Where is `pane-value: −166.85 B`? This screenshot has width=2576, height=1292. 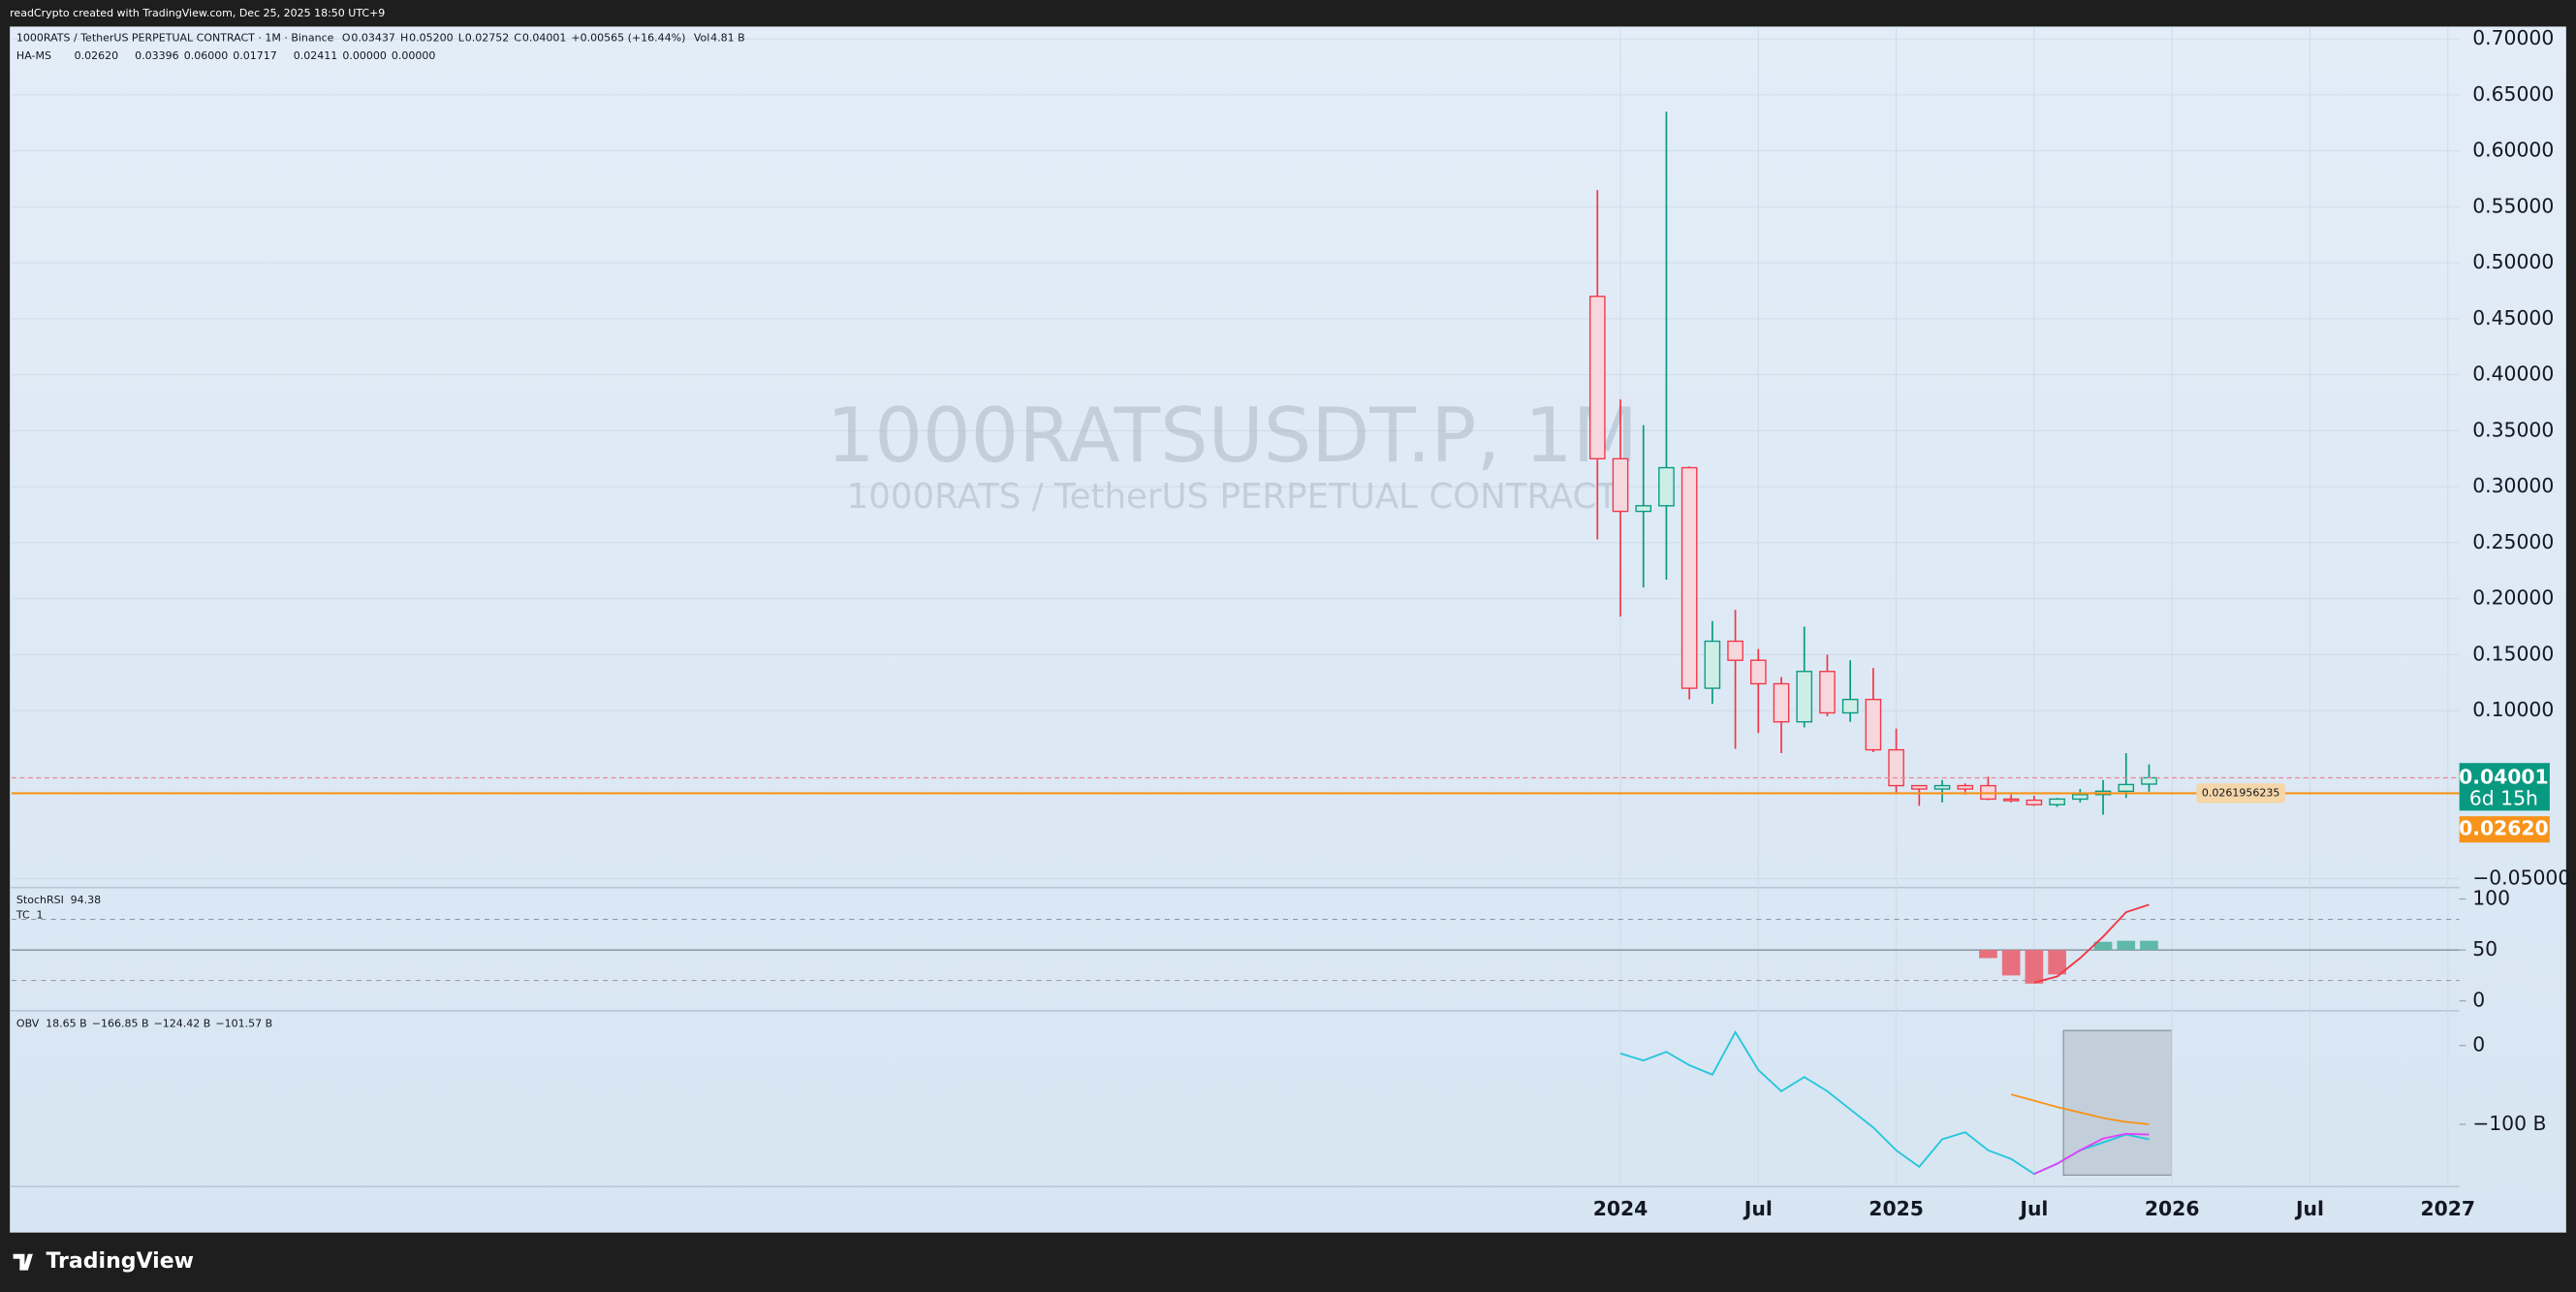
pane-value: −166.85 B is located at coordinates (120, 1023).